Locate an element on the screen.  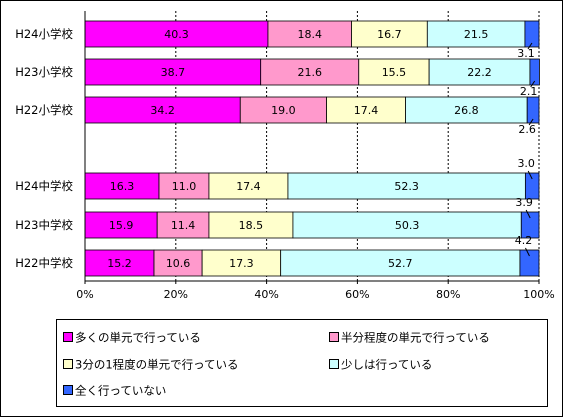
data-label: 26.8 is located at coordinates (466, 110).